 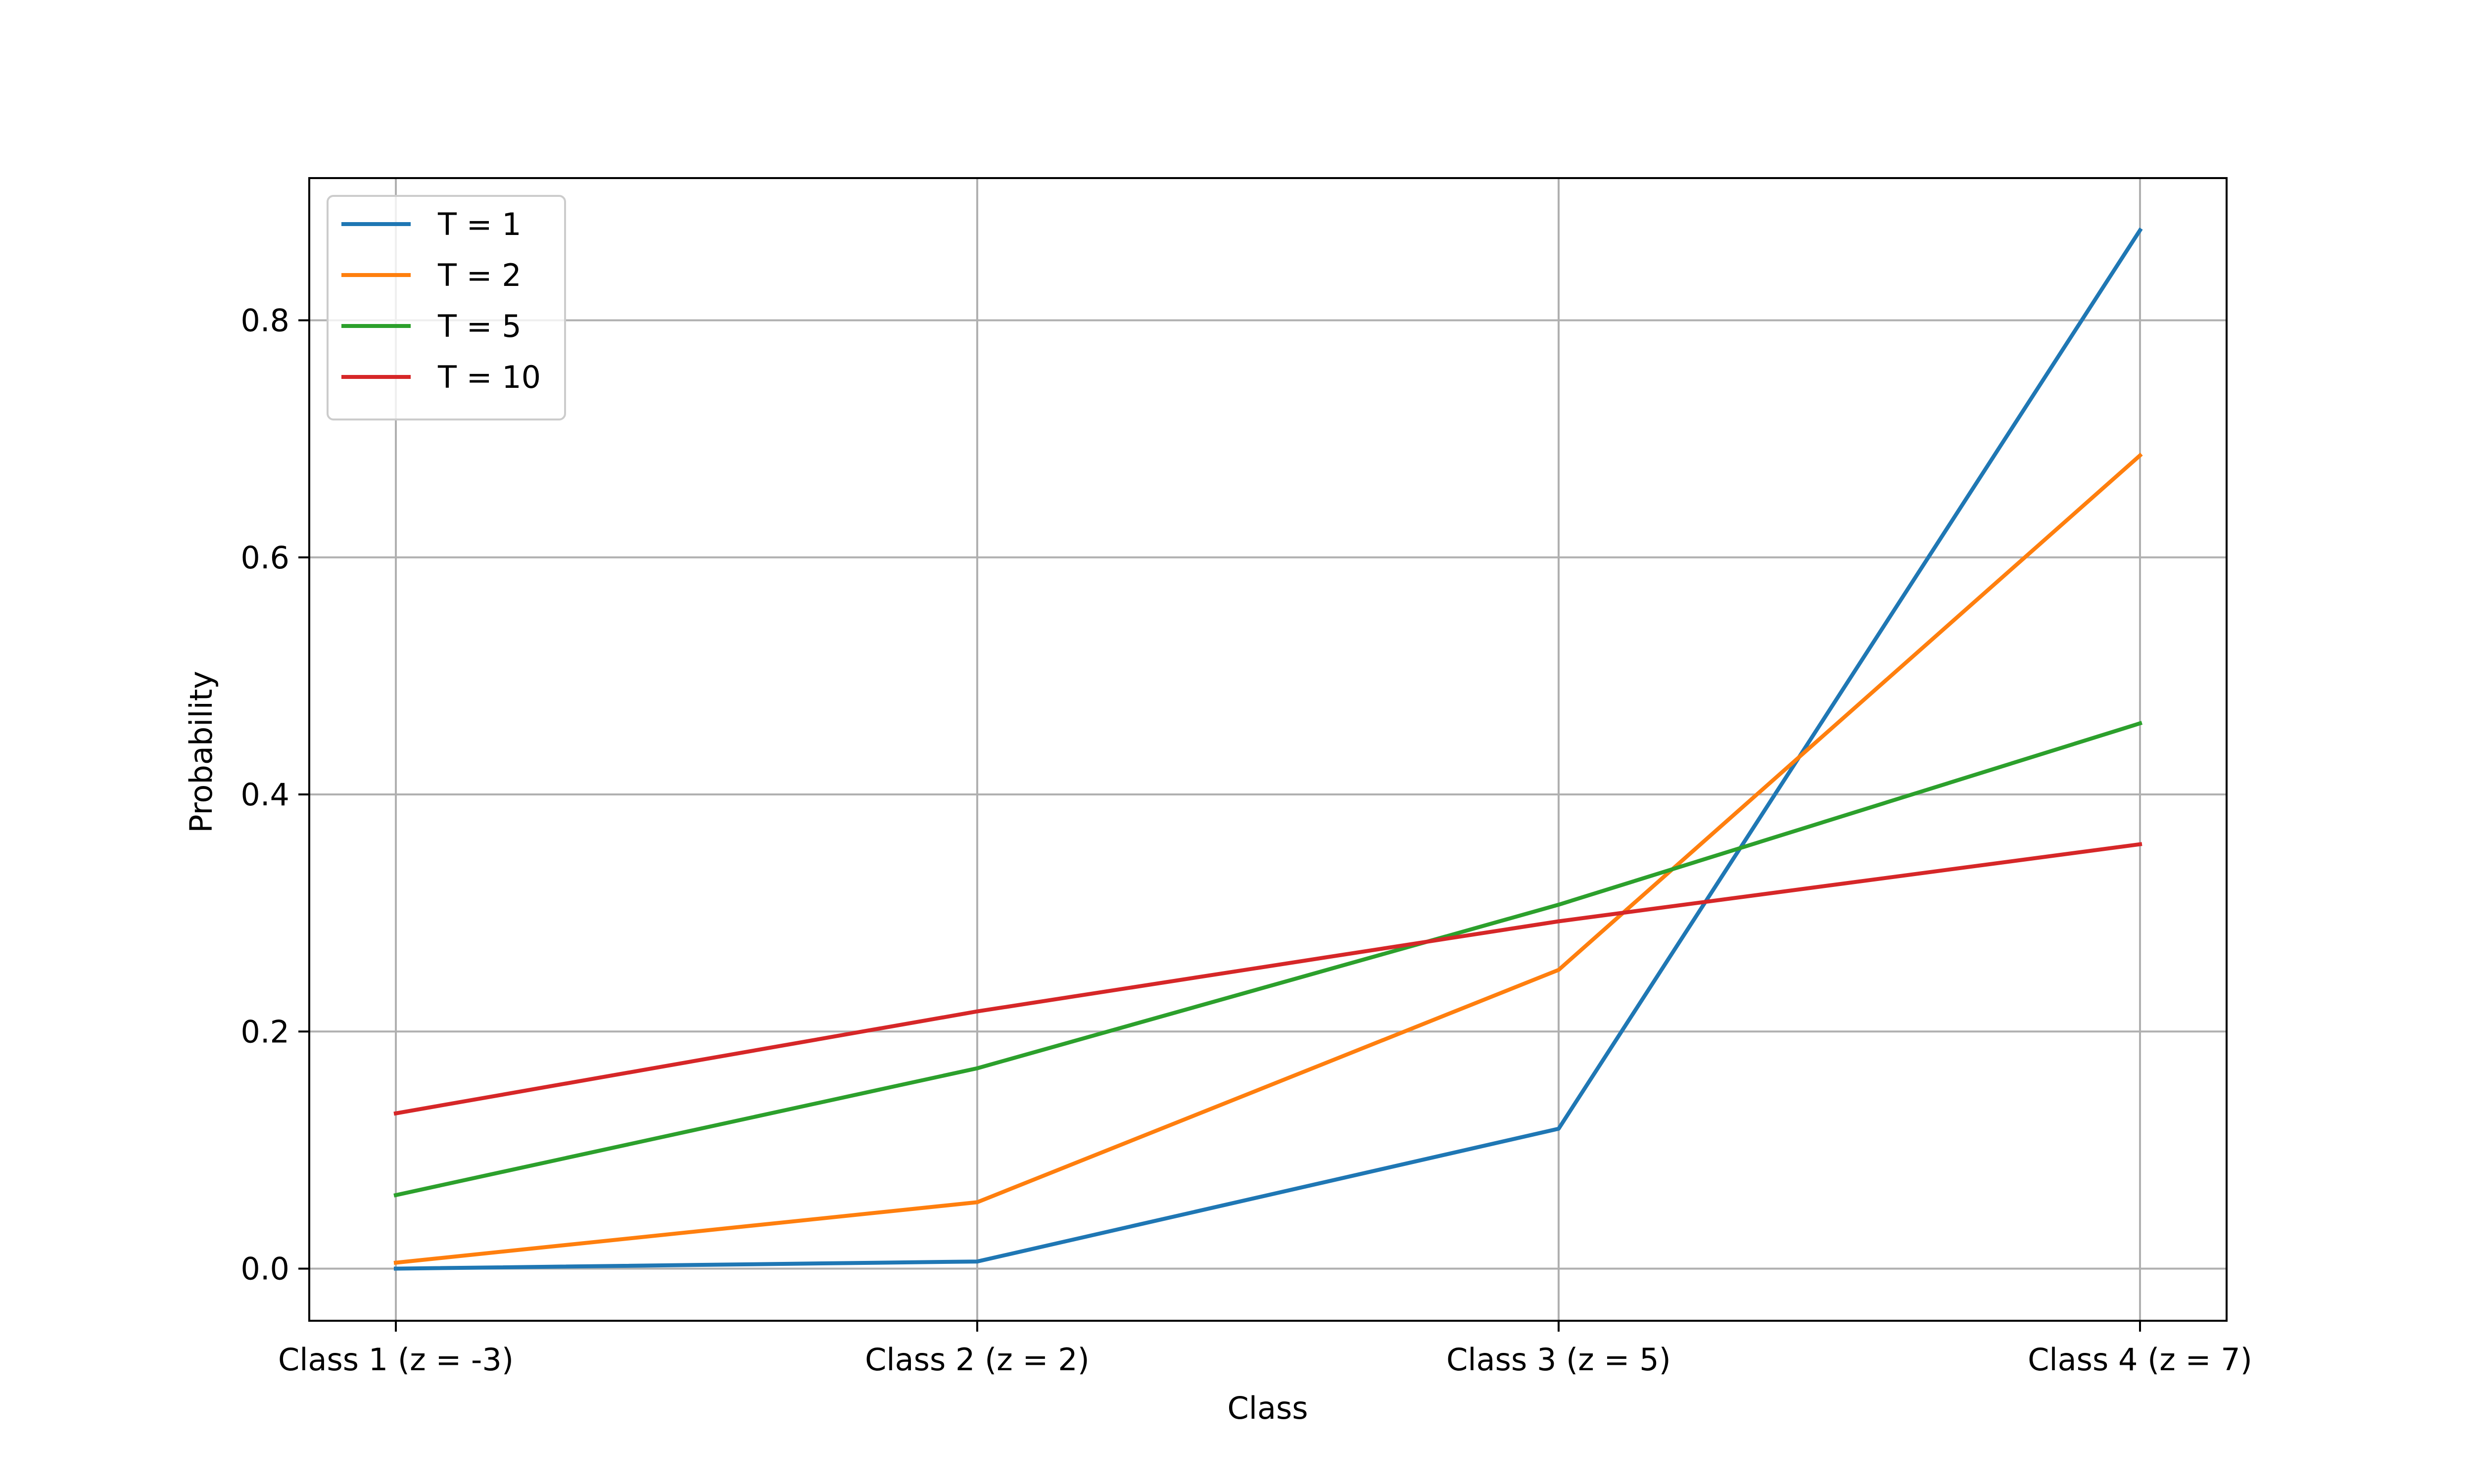 I want to click on y-axis-title: Probability, so click(x=201, y=752).